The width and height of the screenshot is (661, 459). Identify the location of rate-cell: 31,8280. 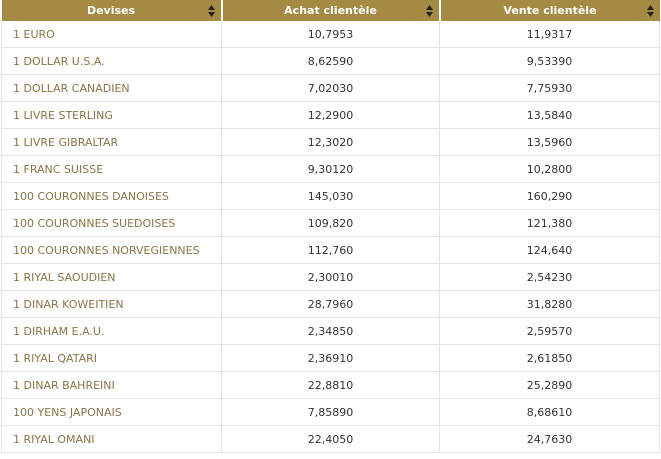
(549, 304).